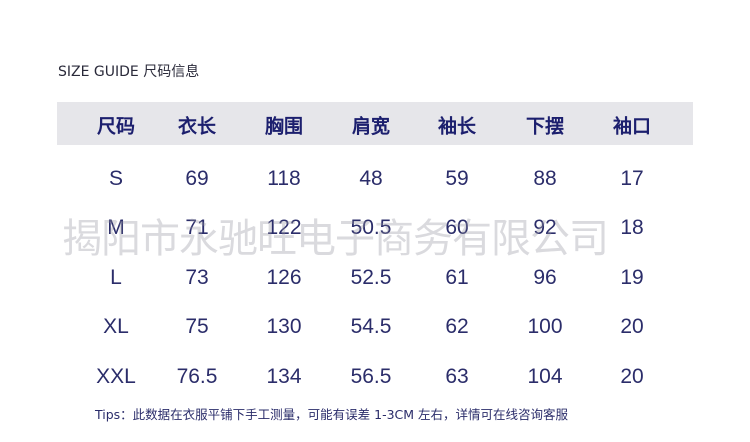 The image size is (750, 442). I want to click on table-cell: XXL, so click(116, 376).